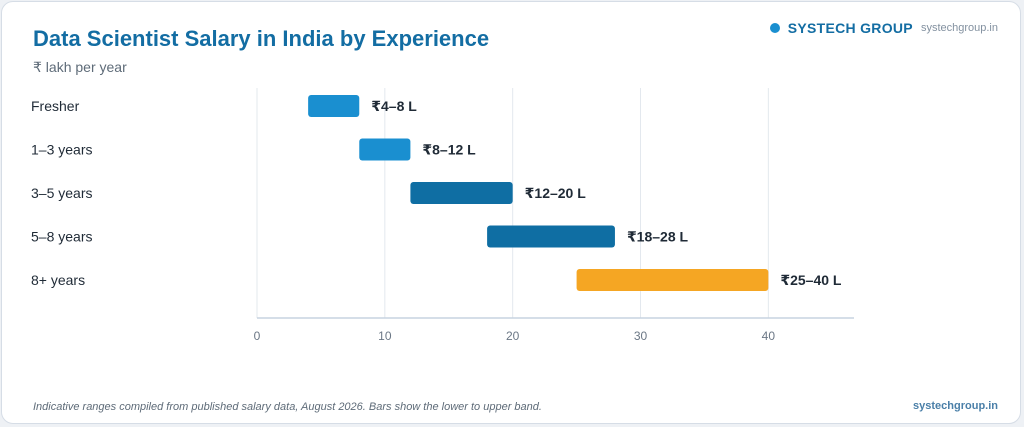  What do you see at coordinates (385, 336) in the screenshot?
I see `x-tick-label: 10` at bounding box center [385, 336].